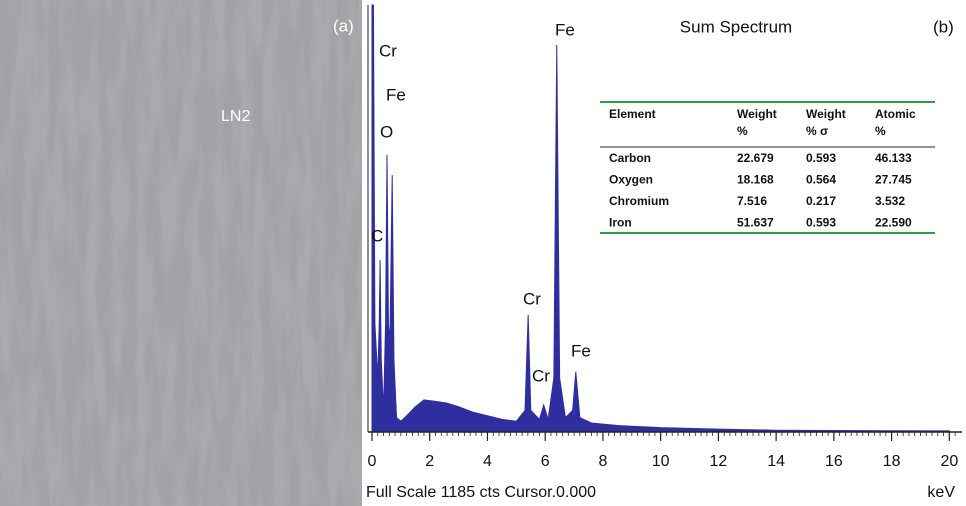  Describe the element at coordinates (386, 131) in the screenshot. I see `peak-label: O` at that location.